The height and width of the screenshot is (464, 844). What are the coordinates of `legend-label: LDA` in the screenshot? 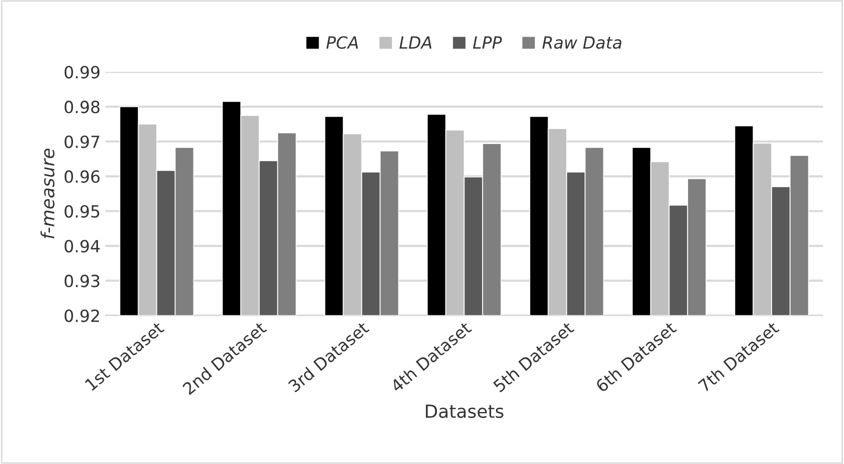 It's located at (415, 42).